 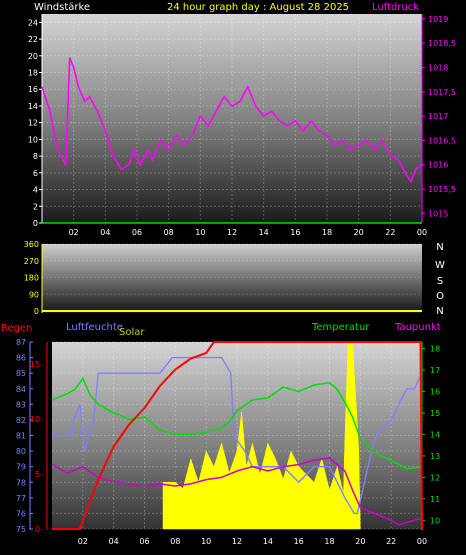 What do you see at coordinates (33, 73) in the screenshot?
I see `wind-tick-label: 18` at bounding box center [33, 73].